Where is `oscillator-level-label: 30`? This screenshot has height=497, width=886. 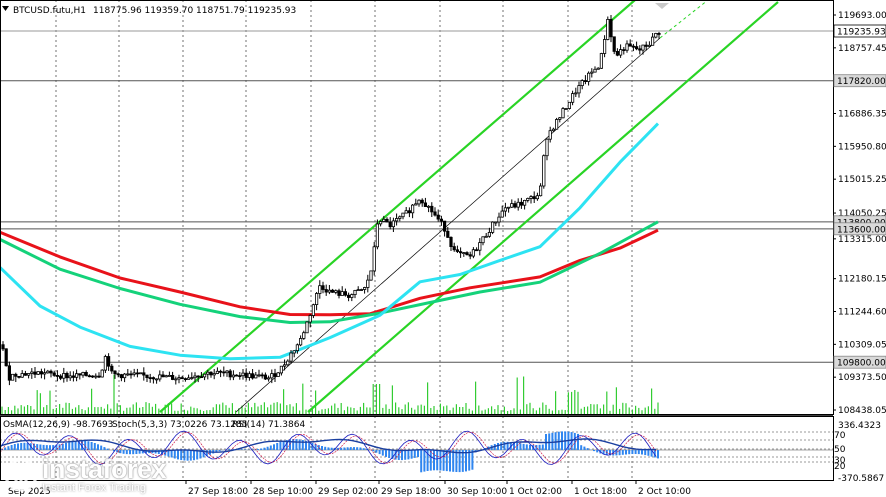 oscillator-level-label: 30 is located at coordinates (840, 461).